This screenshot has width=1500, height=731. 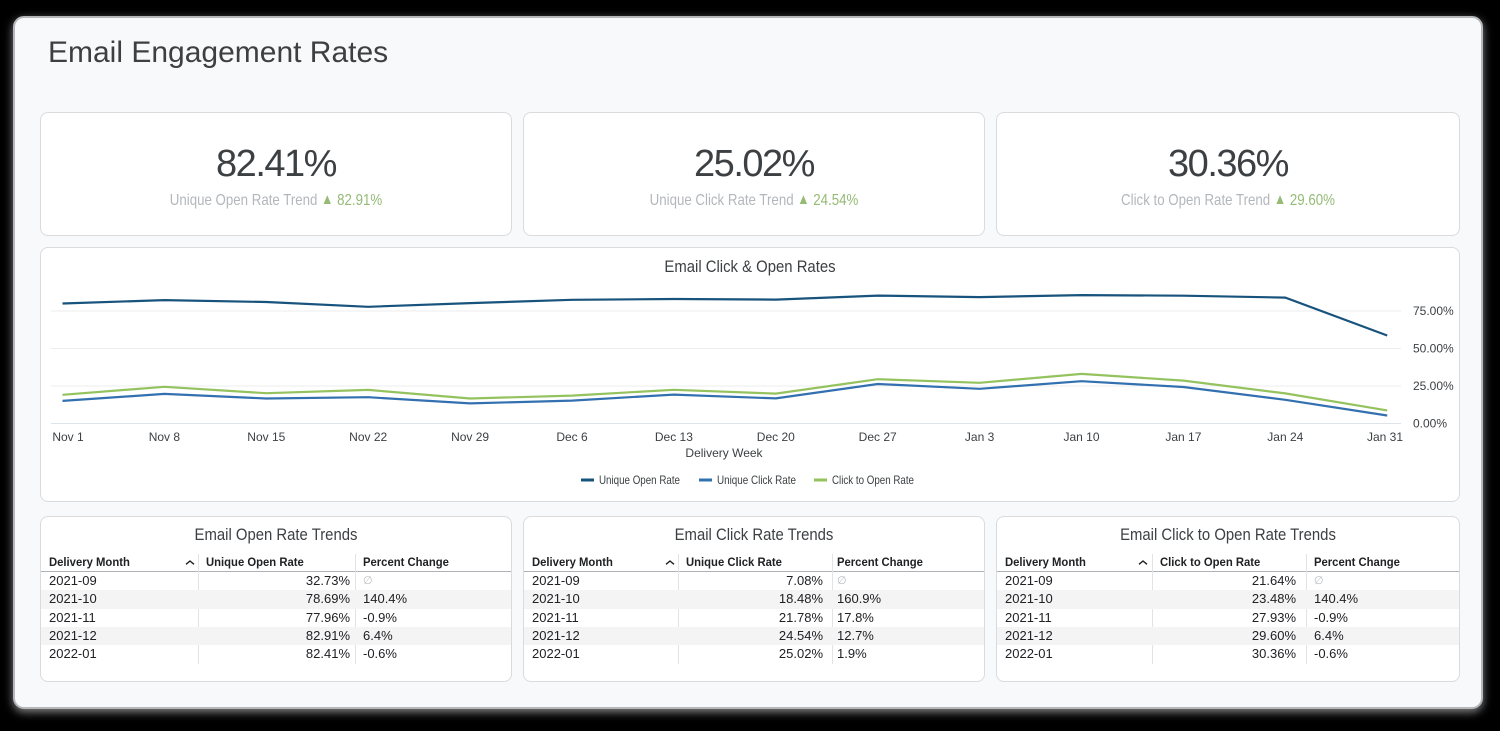 I want to click on svg-text: Nov 29, so click(x=470, y=437).